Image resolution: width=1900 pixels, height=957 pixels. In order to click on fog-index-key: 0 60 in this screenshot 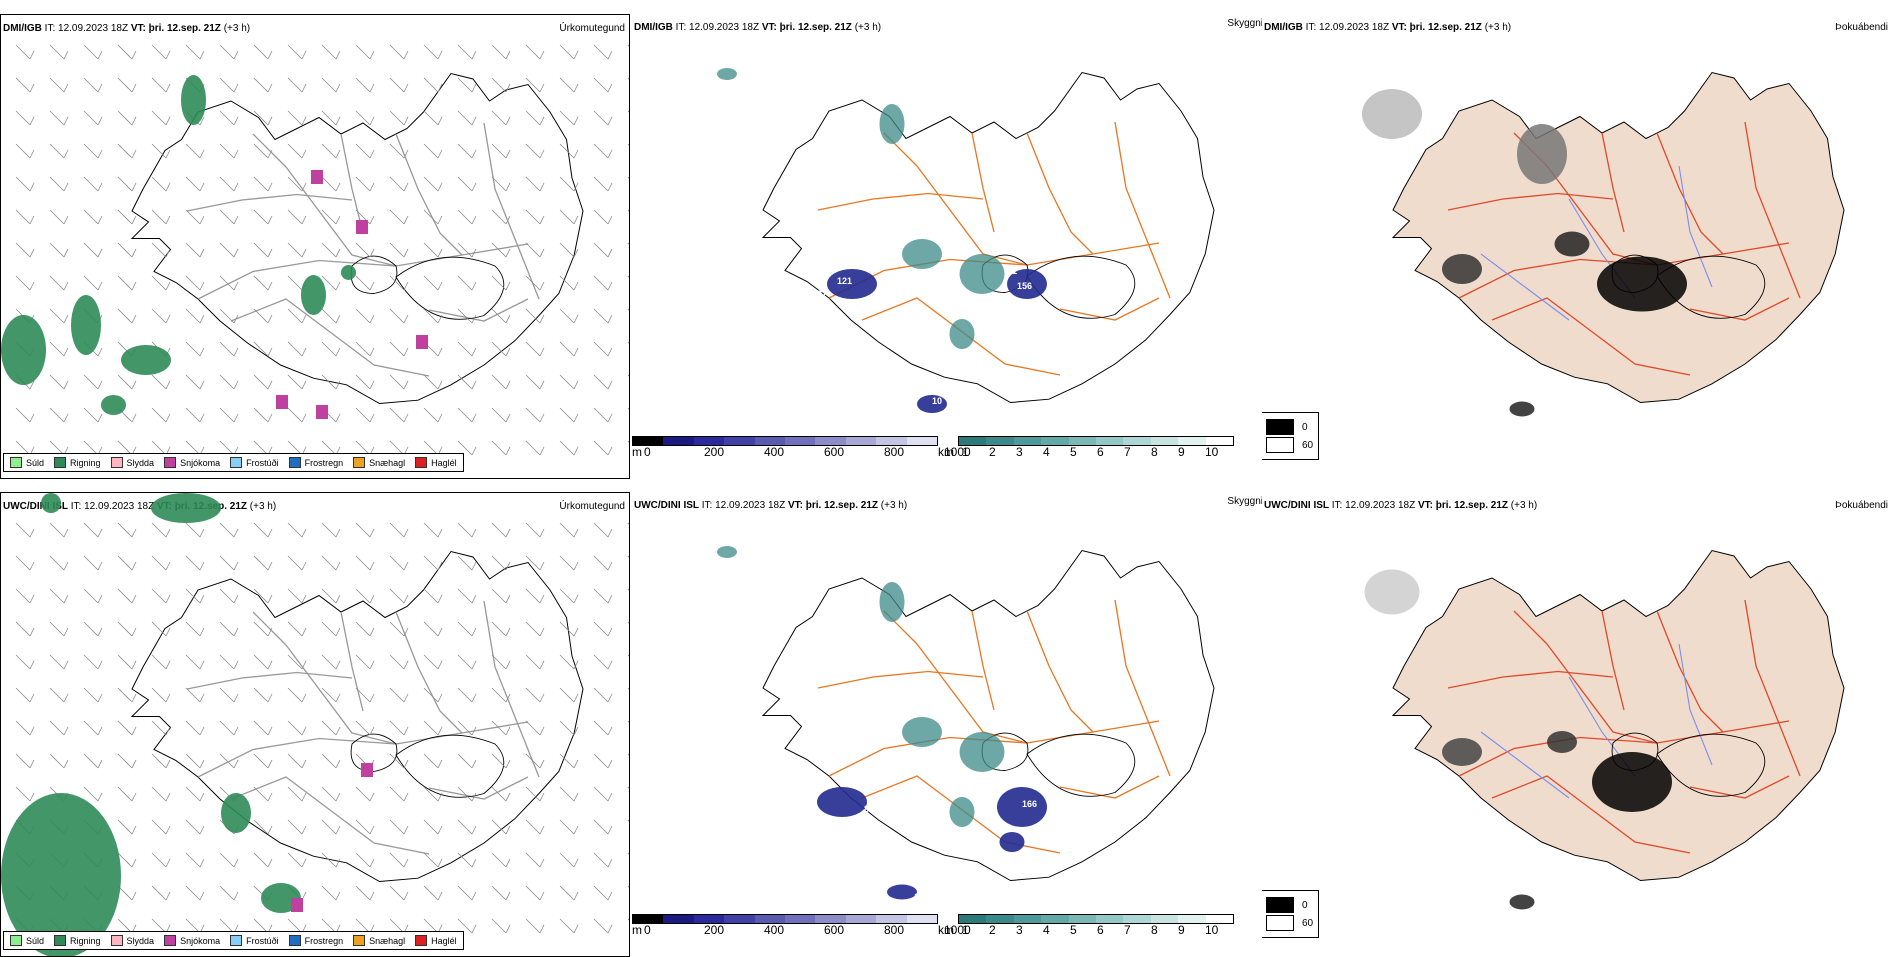, I will do `click(1291, 436)`.